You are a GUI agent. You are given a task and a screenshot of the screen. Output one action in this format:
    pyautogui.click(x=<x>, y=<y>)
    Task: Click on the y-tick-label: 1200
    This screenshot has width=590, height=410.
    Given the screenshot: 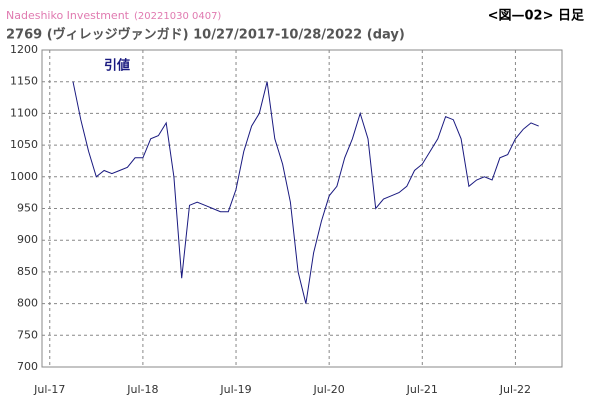 What is the action you would take?
    pyautogui.click(x=24, y=49)
    